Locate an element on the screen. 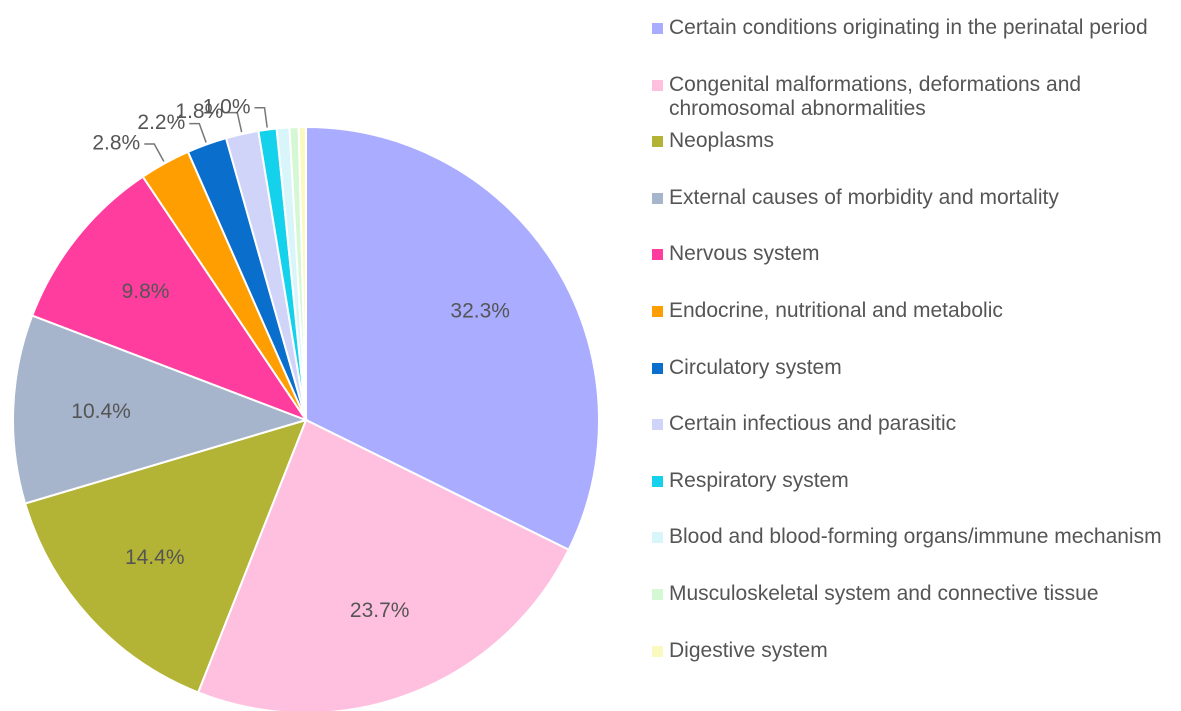 This screenshot has height=711, width=1181. legend-label: Endocrine, nutritional and metabolic is located at coordinates (836, 310).